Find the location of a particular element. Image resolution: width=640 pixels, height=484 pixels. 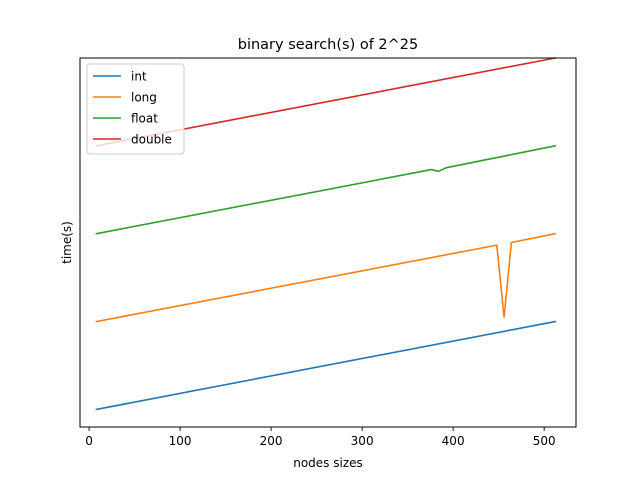

legend: int long float double is located at coordinates (135, 109).